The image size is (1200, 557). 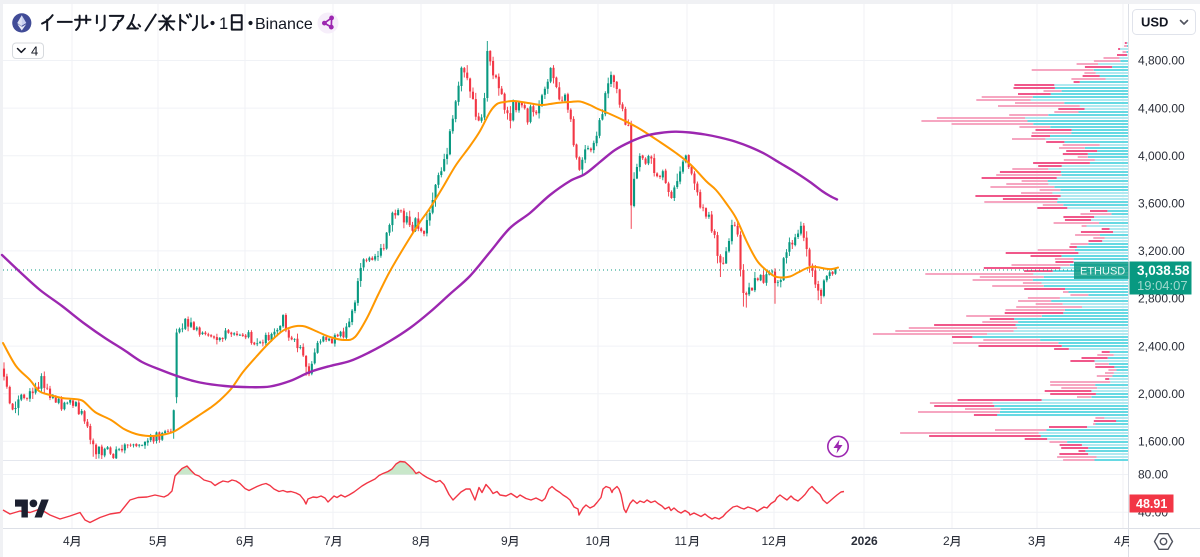 I want to click on svg-text: 1,600.00, so click(x=1161, y=442).